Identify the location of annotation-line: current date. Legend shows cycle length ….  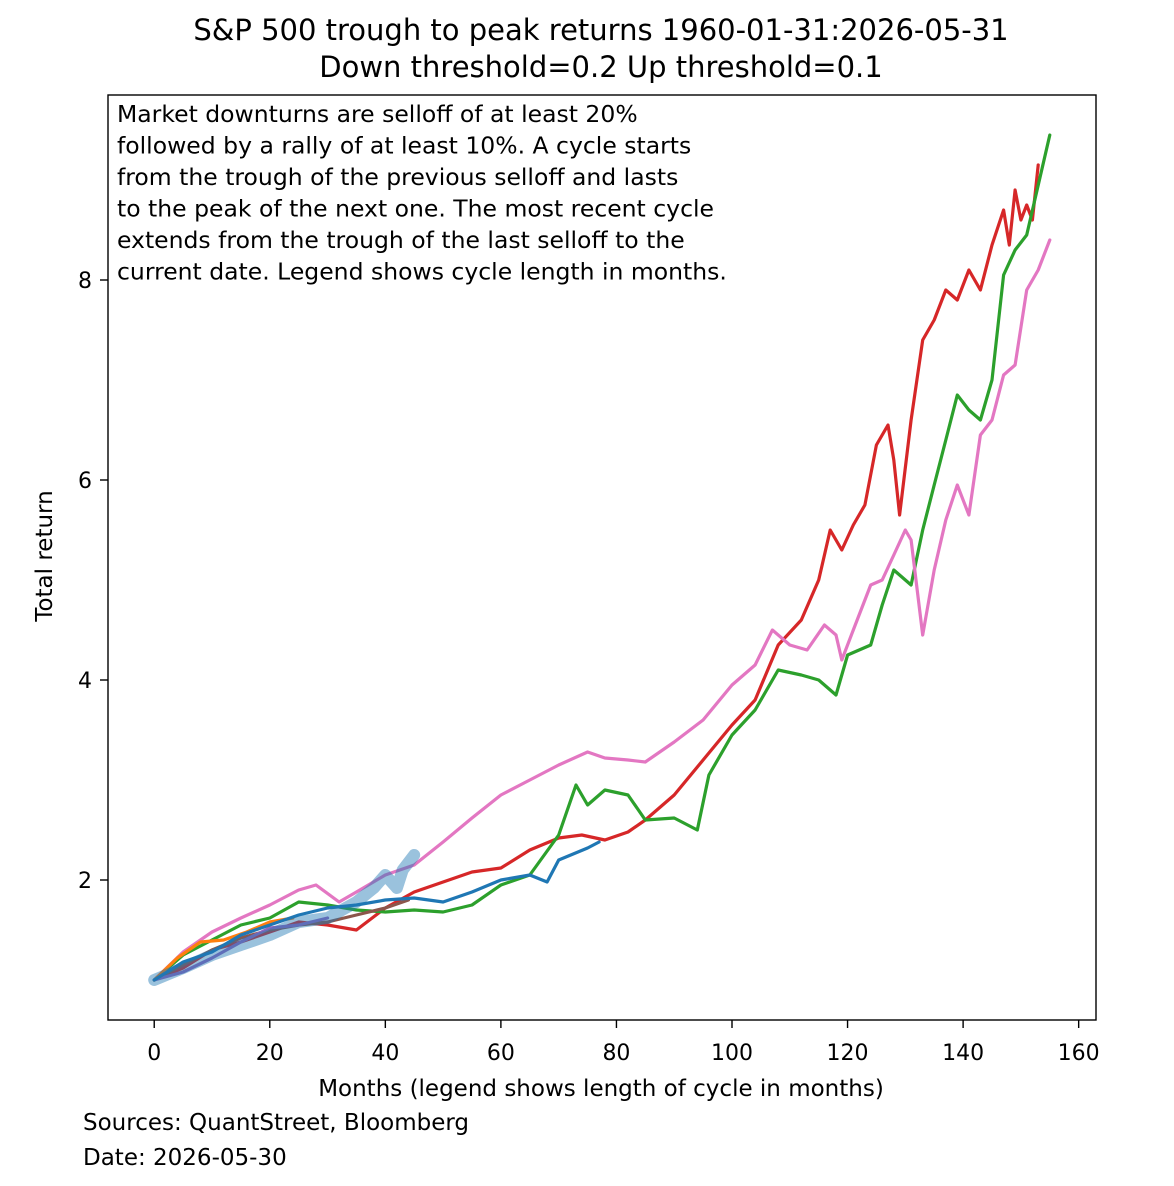
(422, 272).